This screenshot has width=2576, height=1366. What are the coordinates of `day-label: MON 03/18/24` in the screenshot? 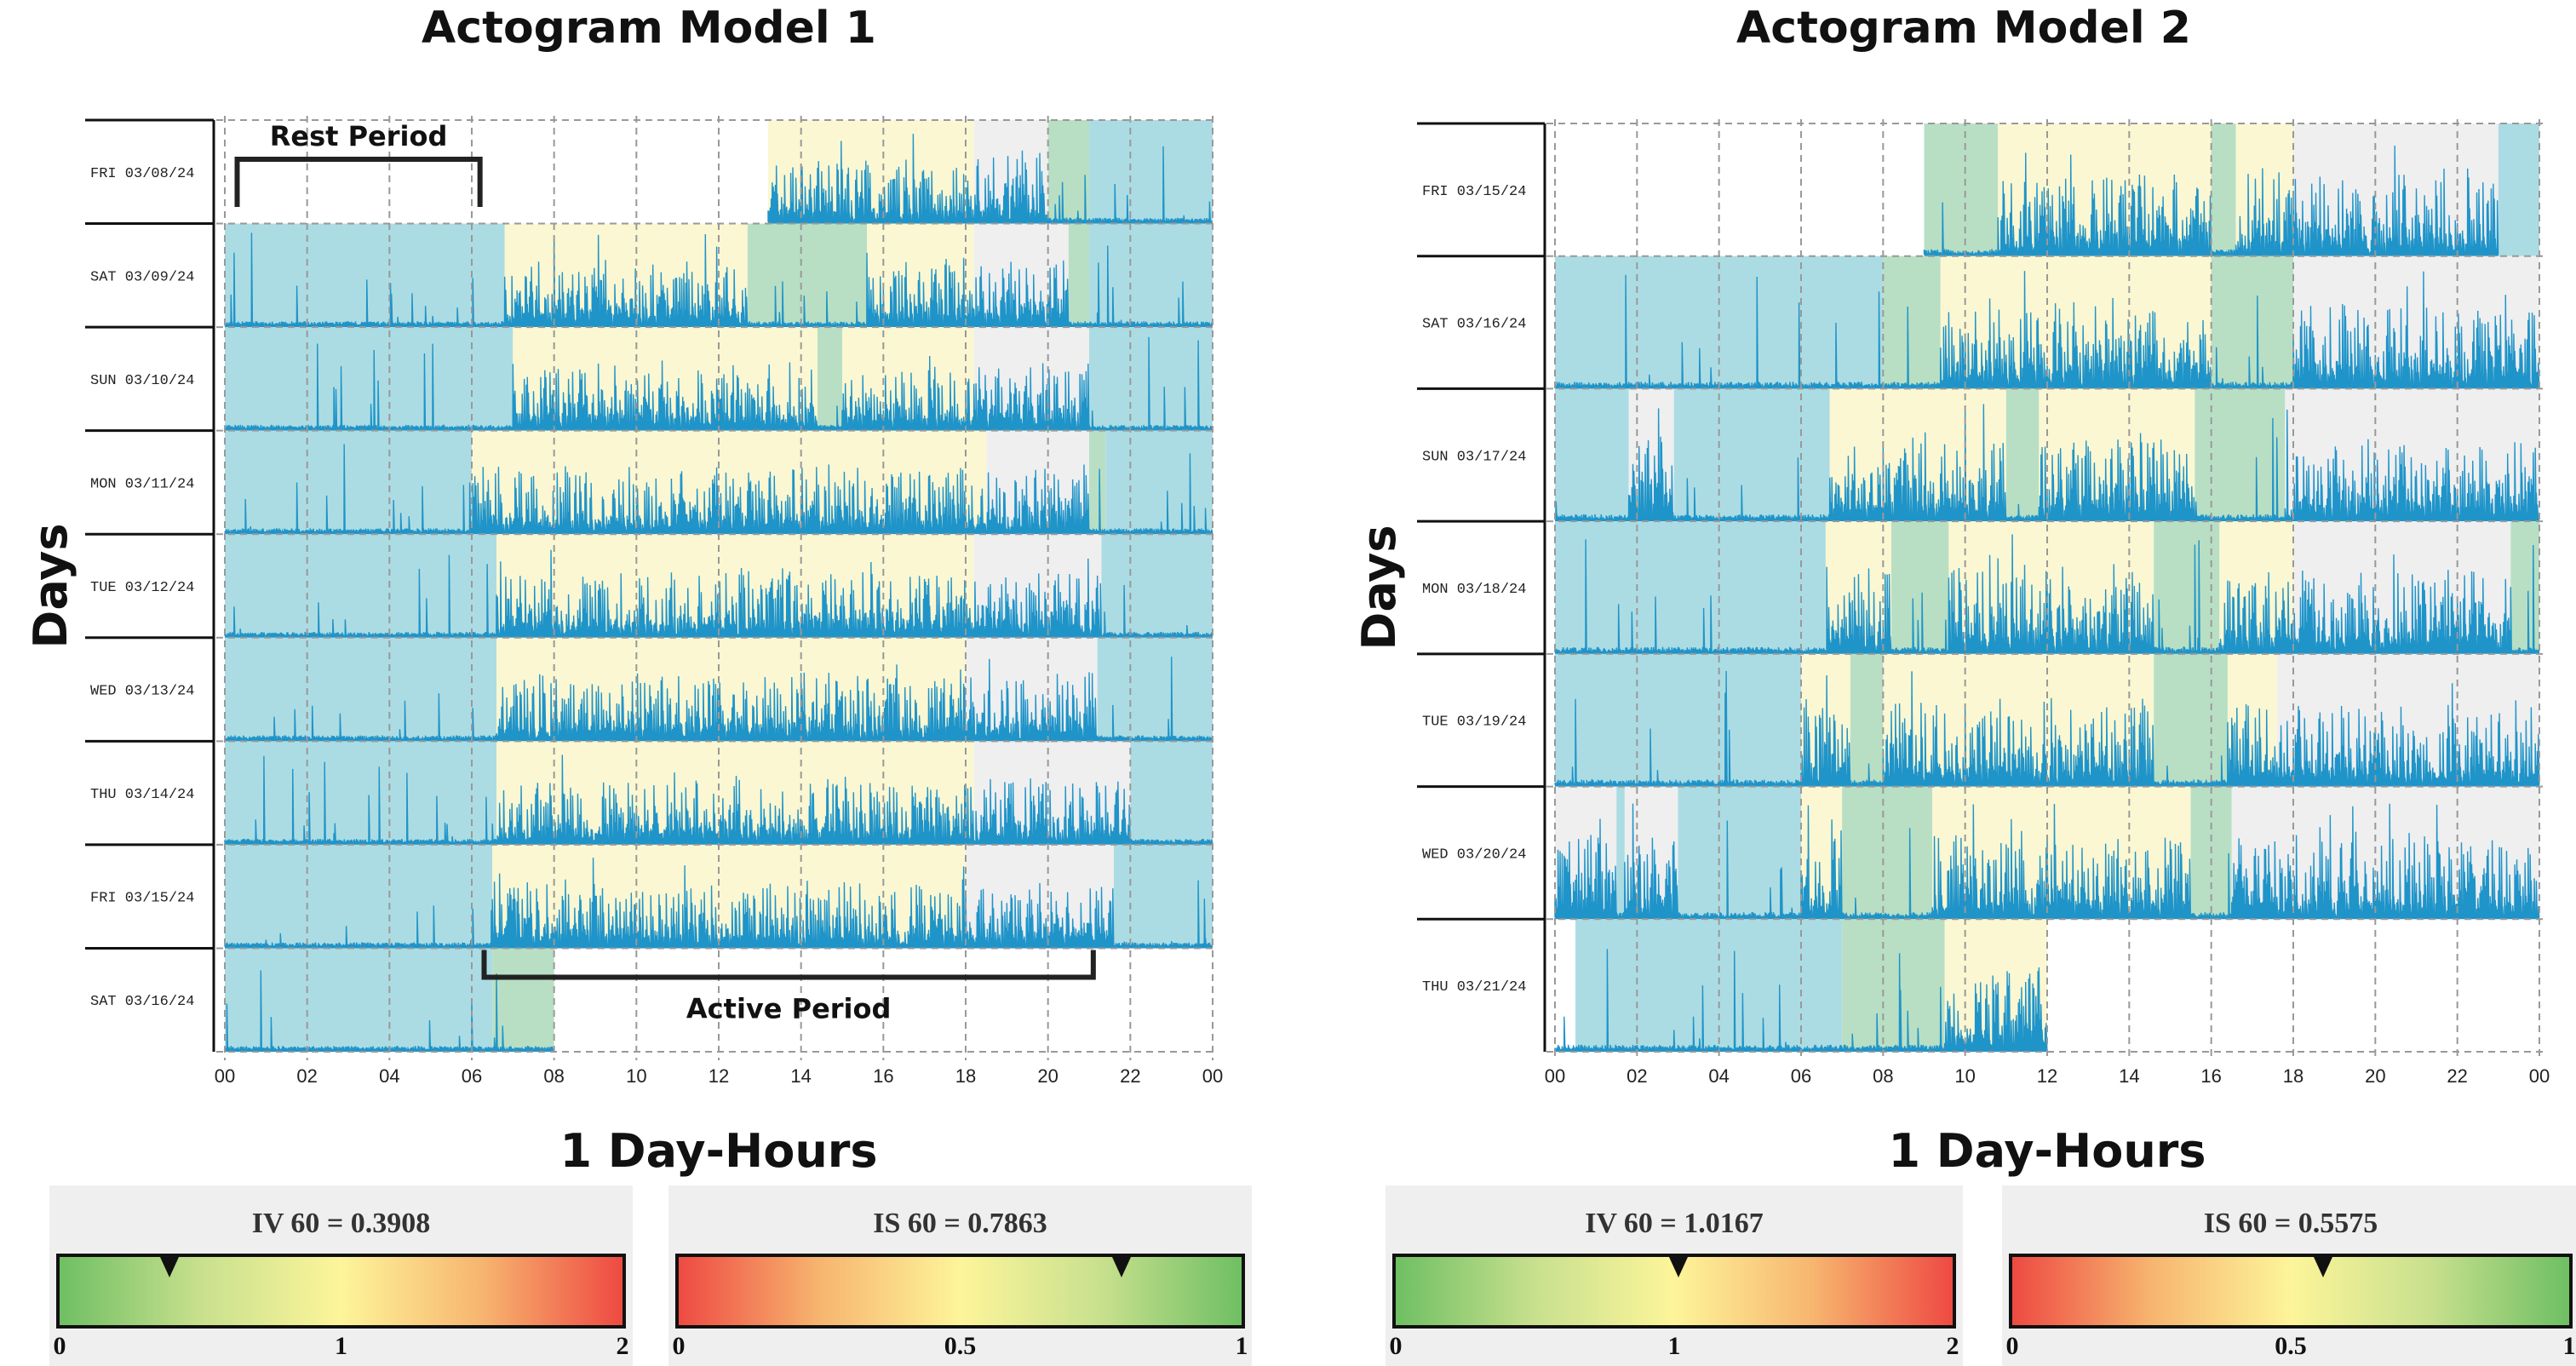 It's located at (1474, 590).